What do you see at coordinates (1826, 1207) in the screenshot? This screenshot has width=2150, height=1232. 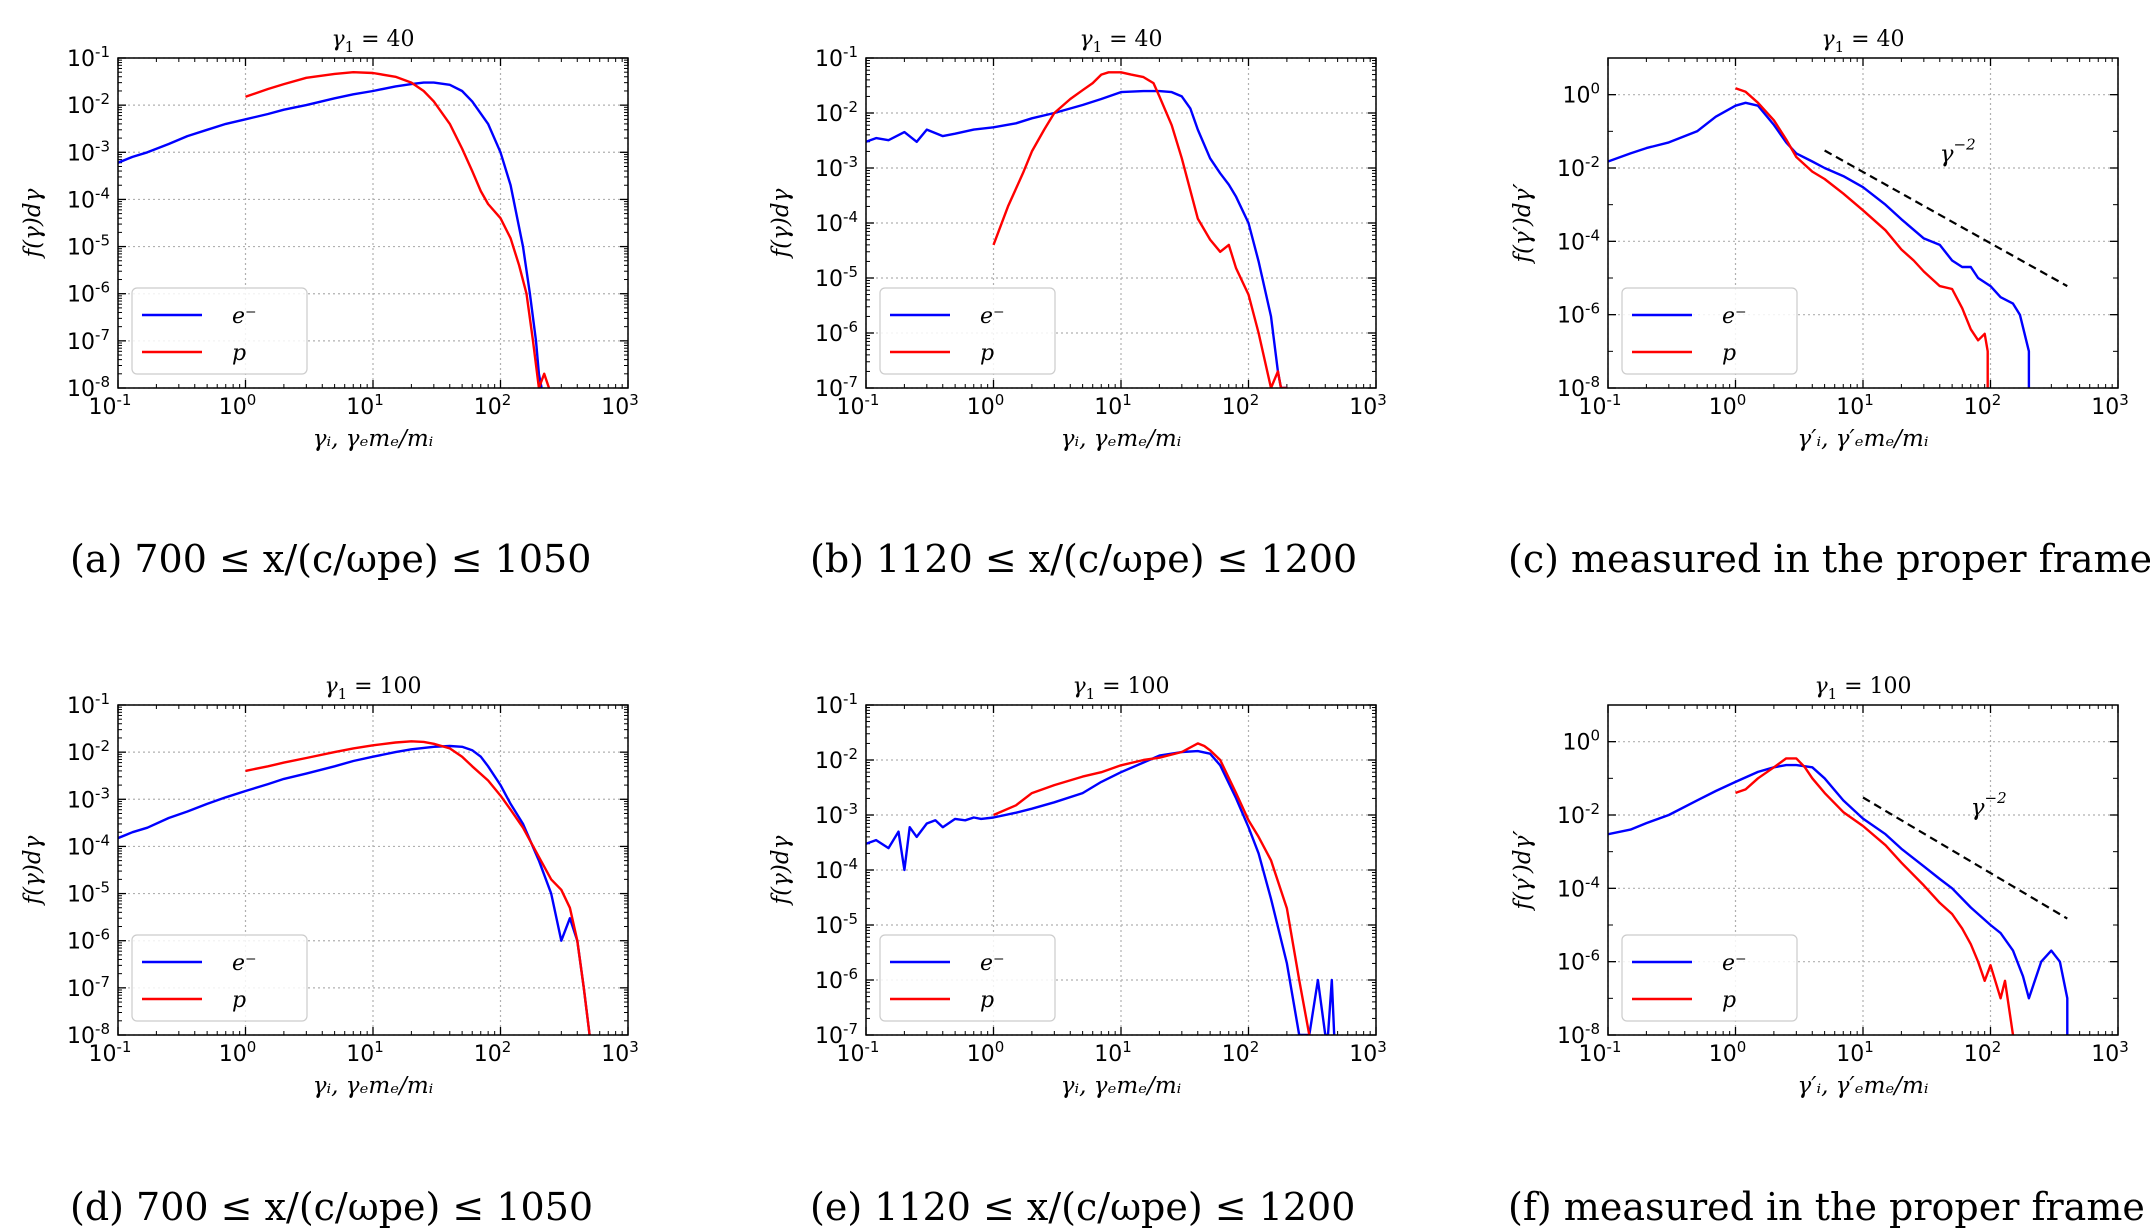 I see `subfigure-caption-f: (f) measured in the proper frame` at bounding box center [1826, 1207].